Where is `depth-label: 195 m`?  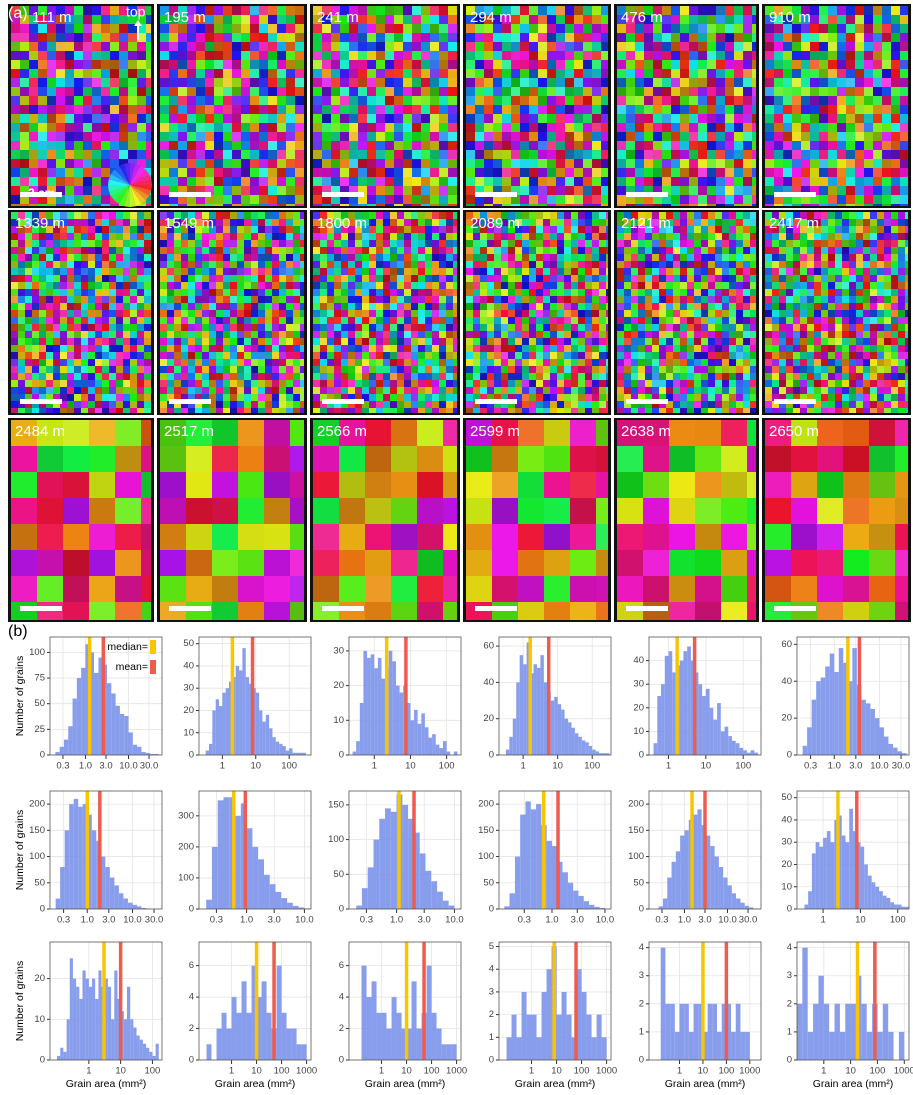 depth-label: 195 m is located at coordinates (185, 17).